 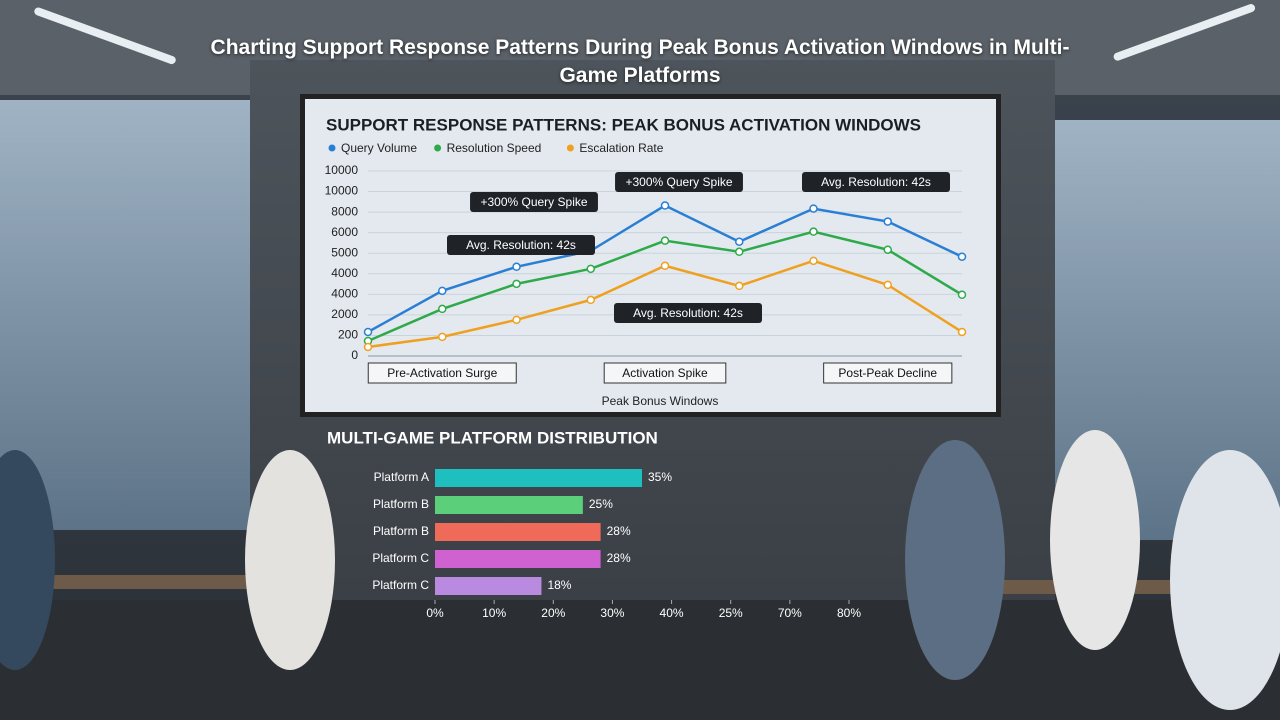 I want to click on x-tick-label: Activation Spike, so click(x=665, y=373).